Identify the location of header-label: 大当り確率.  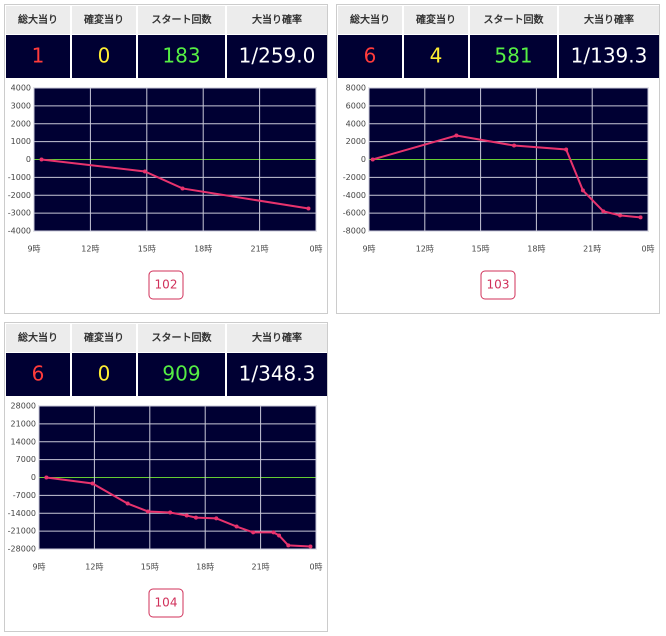
(609, 19).